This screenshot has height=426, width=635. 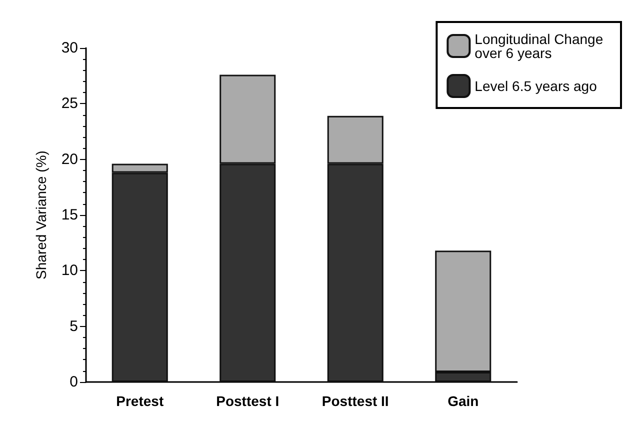 What do you see at coordinates (355, 401) in the screenshot?
I see `x-tick-label: Posttest II` at bounding box center [355, 401].